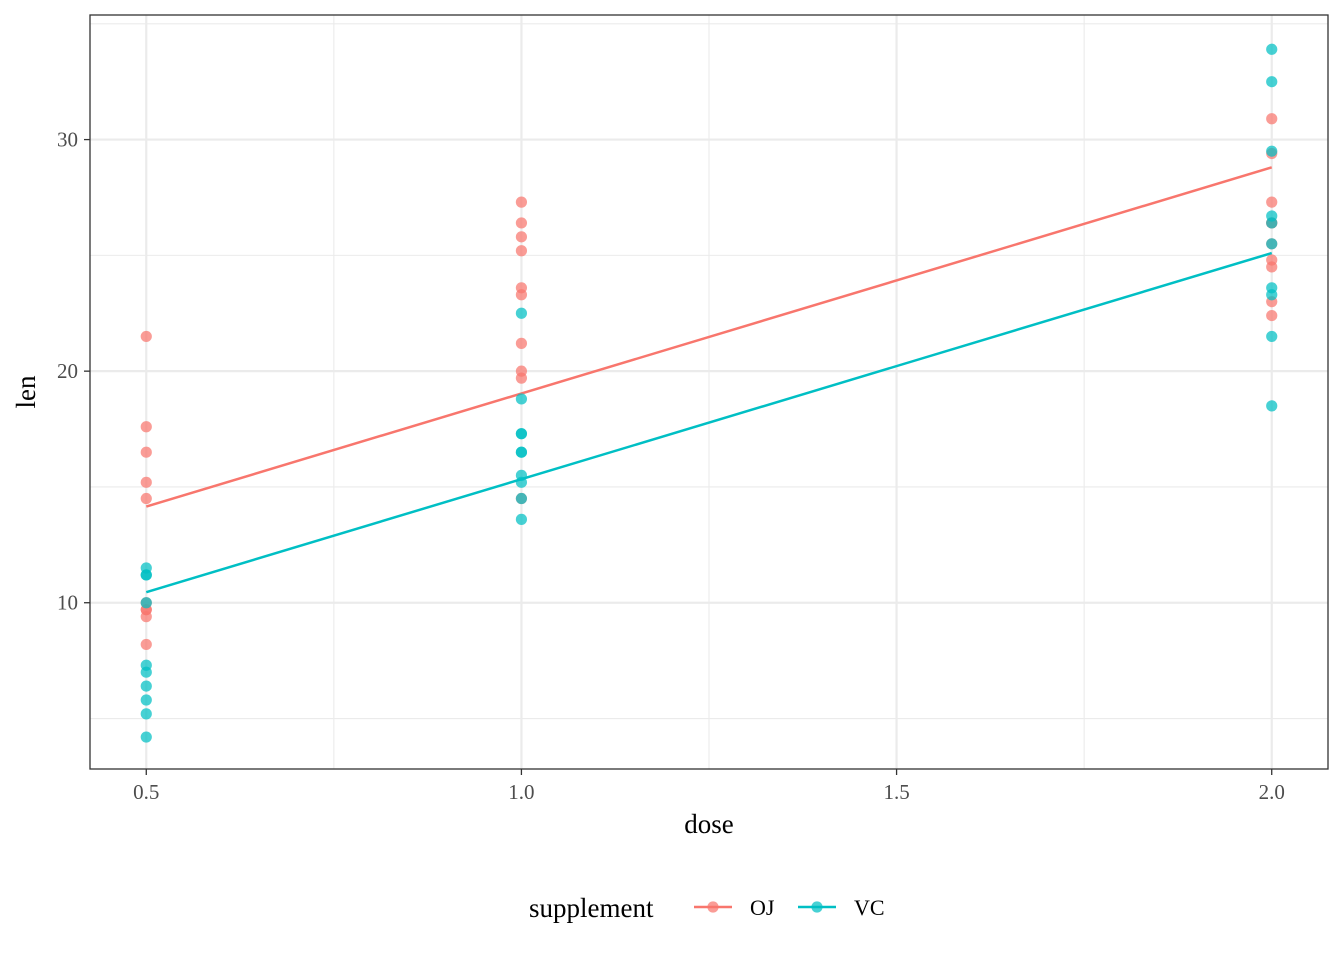 The height and width of the screenshot is (960, 1344). What do you see at coordinates (713, 907) in the screenshot?
I see `legend-key-point-oj` at bounding box center [713, 907].